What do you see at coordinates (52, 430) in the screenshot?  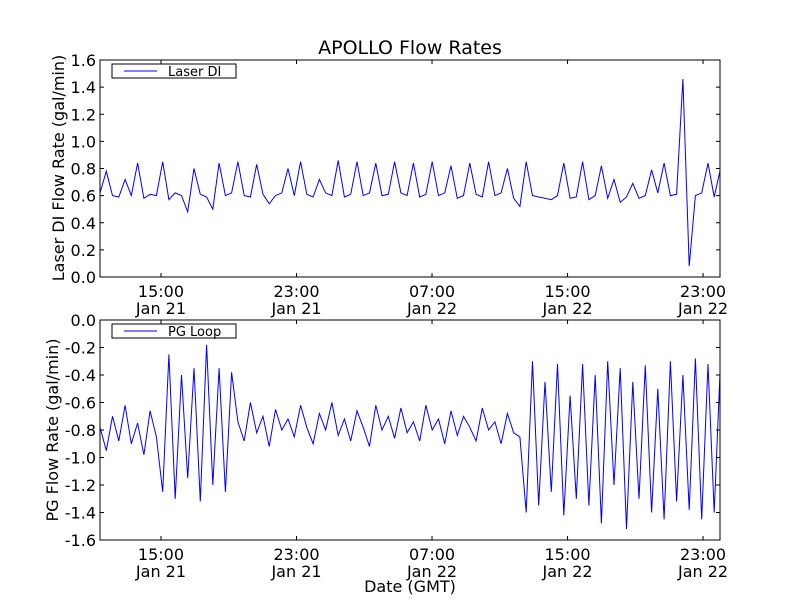 I see `bottom-y-axis-label: PG Flow Rate (gal/min)` at bounding box center [52, 430].